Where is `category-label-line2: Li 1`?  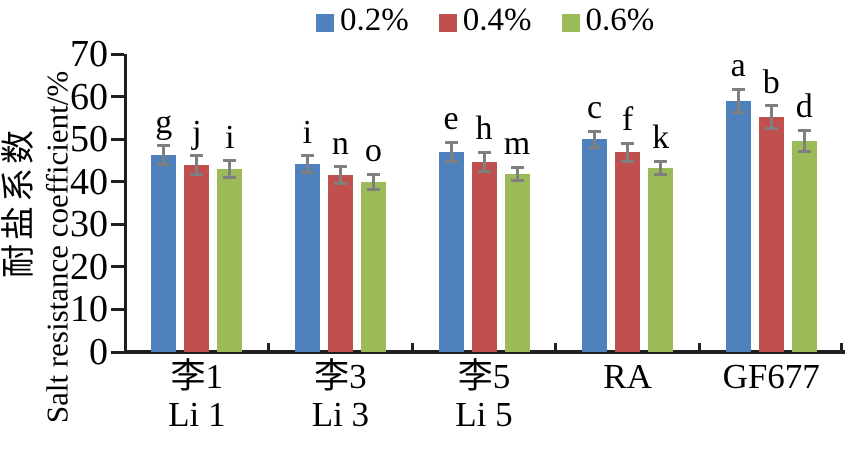 category-label-line2: Li 1 is located at coordinates (197, 414).